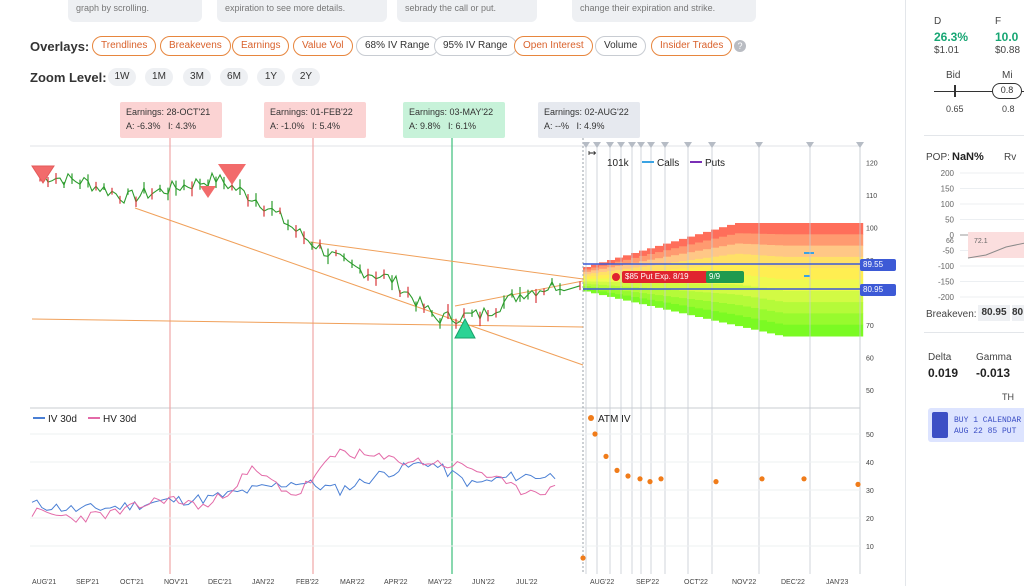 Image resolution: width=1024 pixels, height=586 pixels. What do you see at coordinates (740, 46) in the screenshot?
I see `help-icon: ?` at bounding box center [740, 46].